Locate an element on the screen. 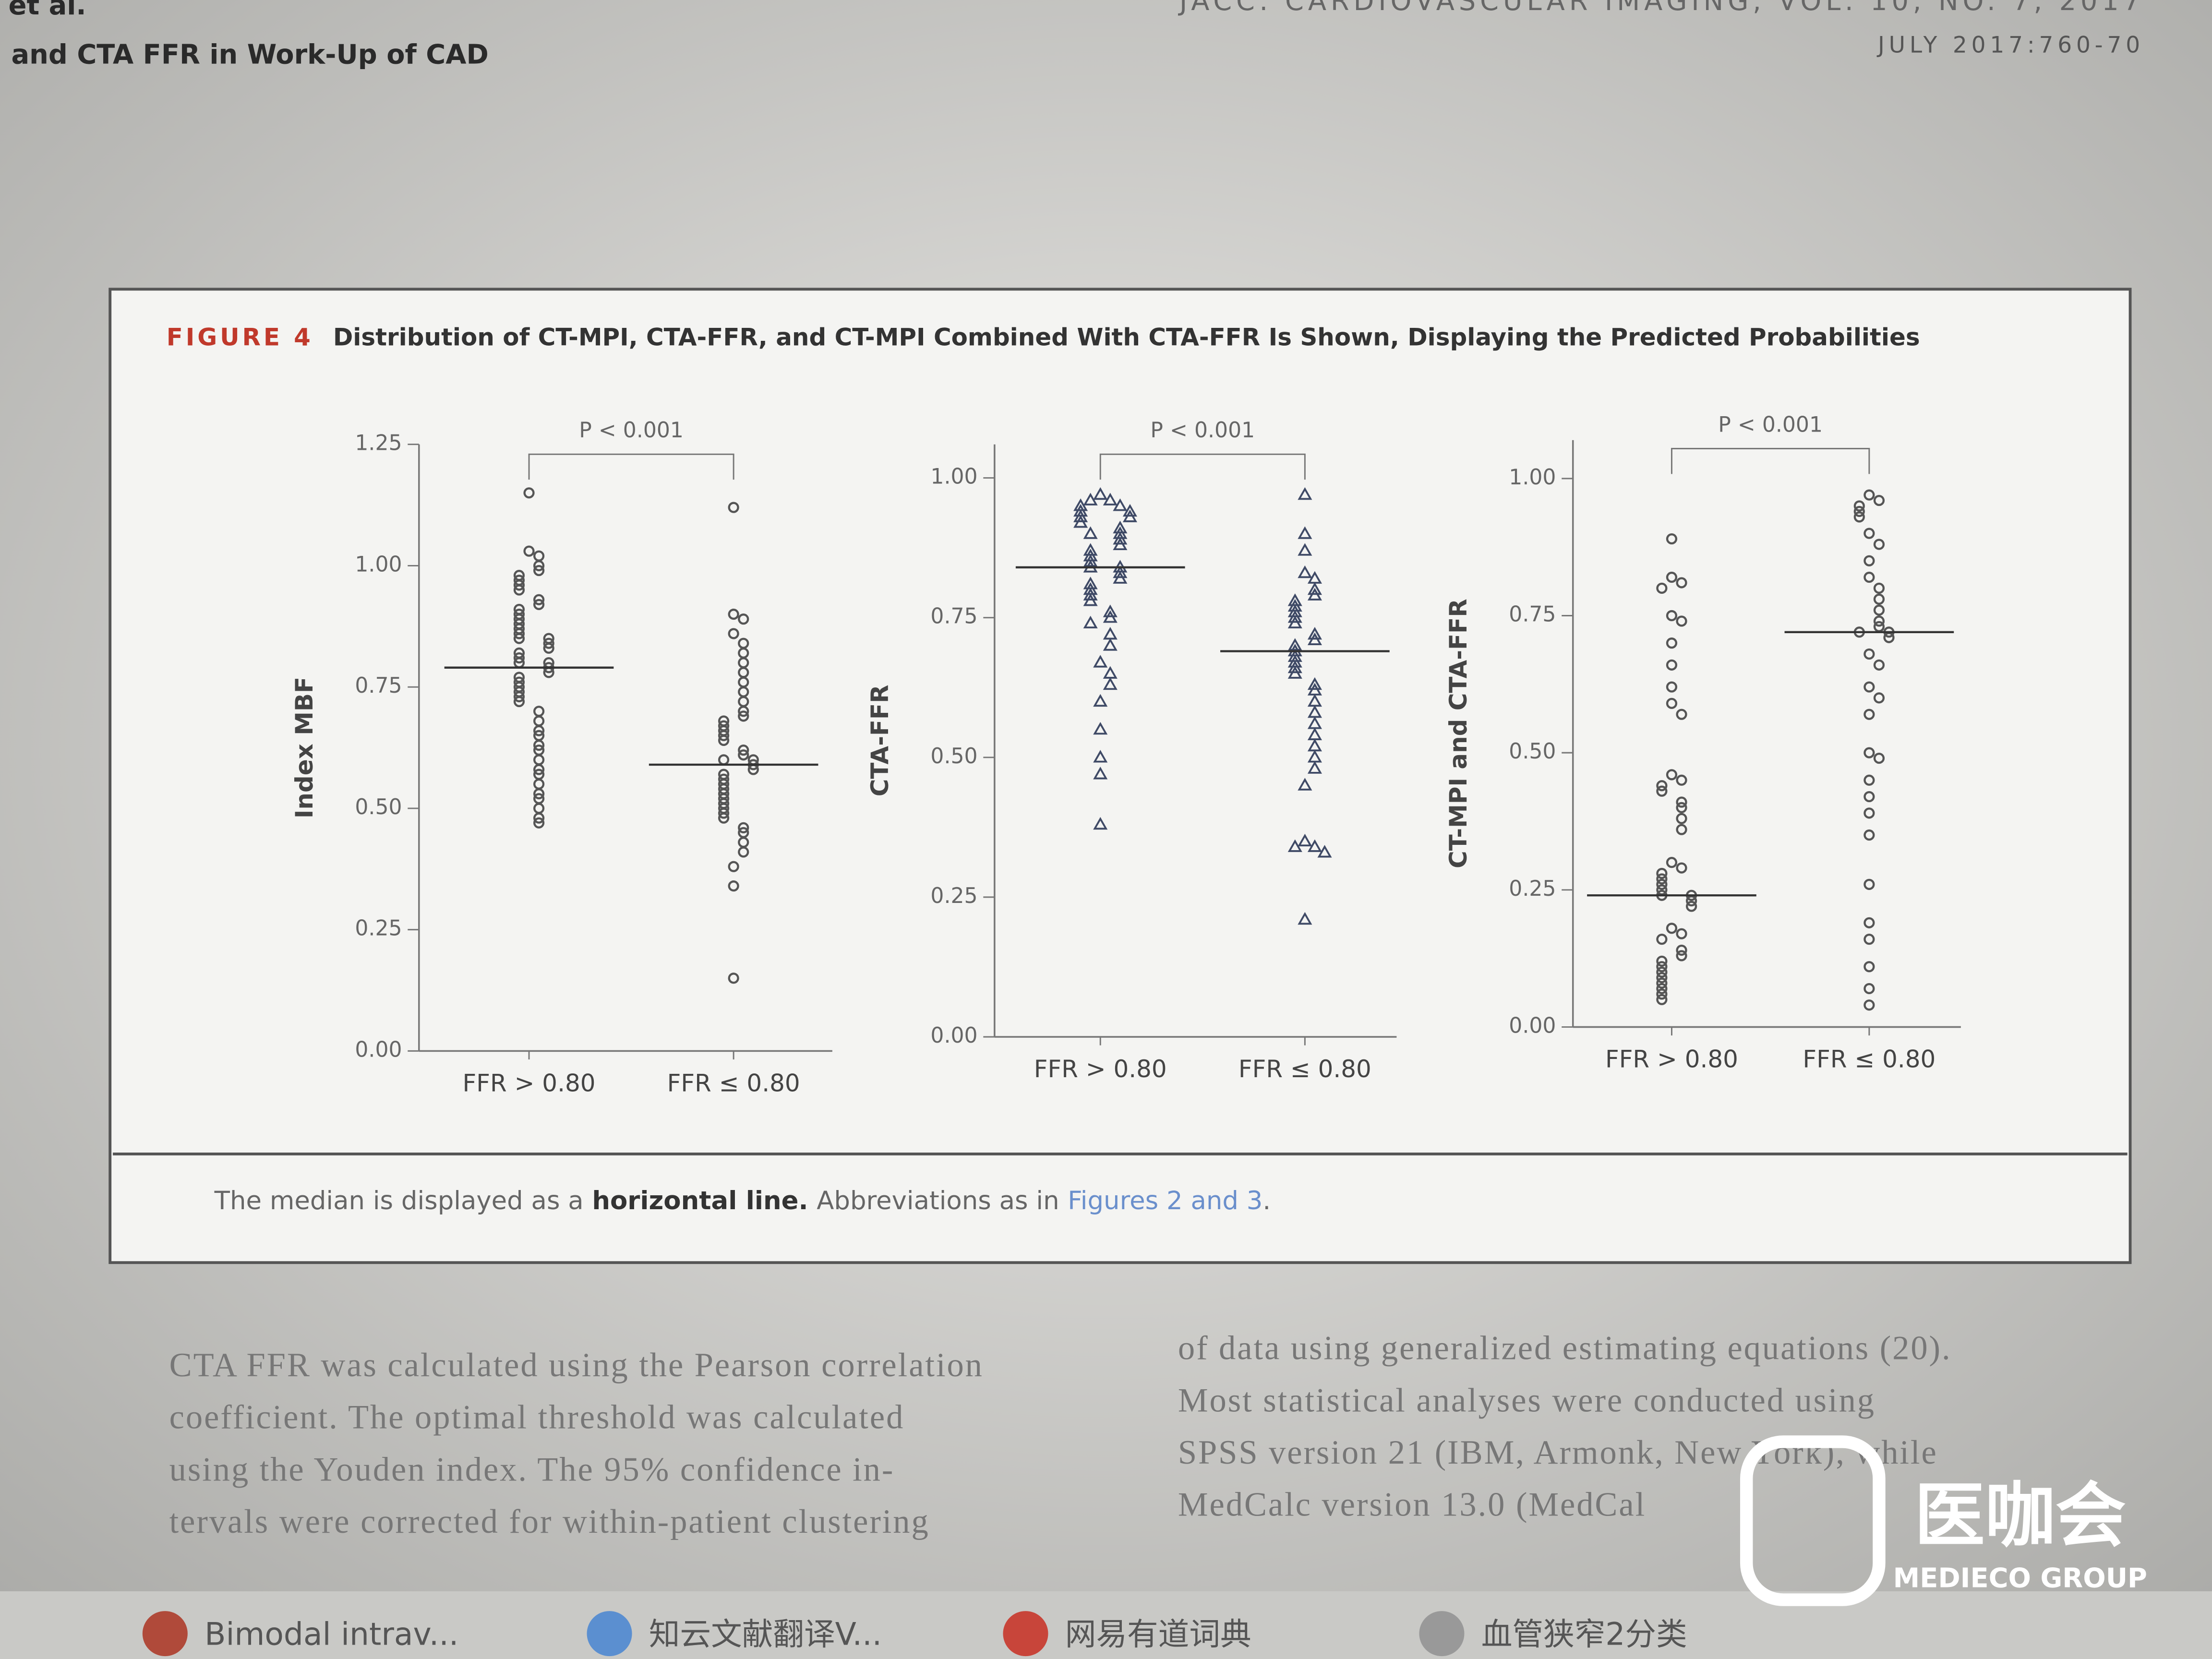 The width and height of the screenshot is (2212, 1659). y-tick-label: 0.50 is located at coordinates (1532, 752).